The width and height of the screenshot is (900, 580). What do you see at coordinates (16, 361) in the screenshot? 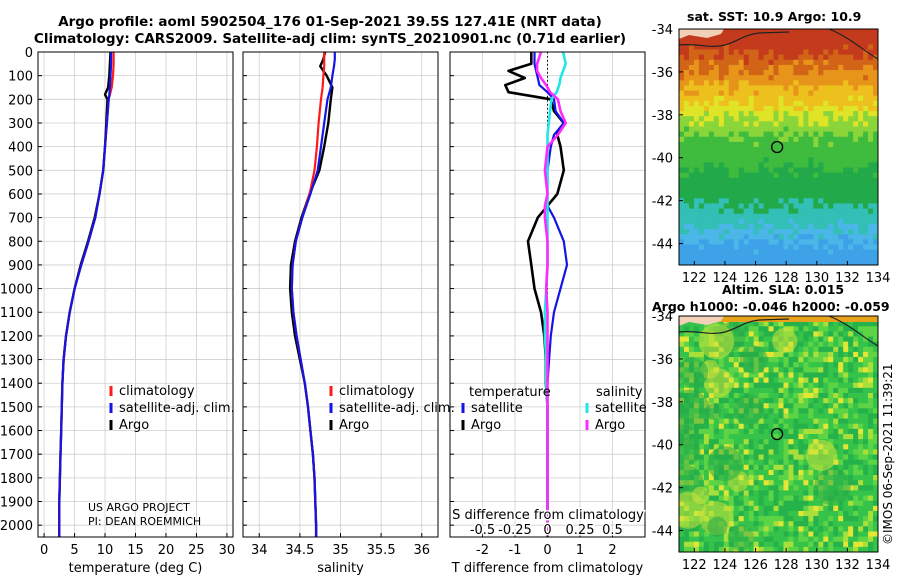
I see `y-tick-label: 1300` at bounding box center [16, 361].